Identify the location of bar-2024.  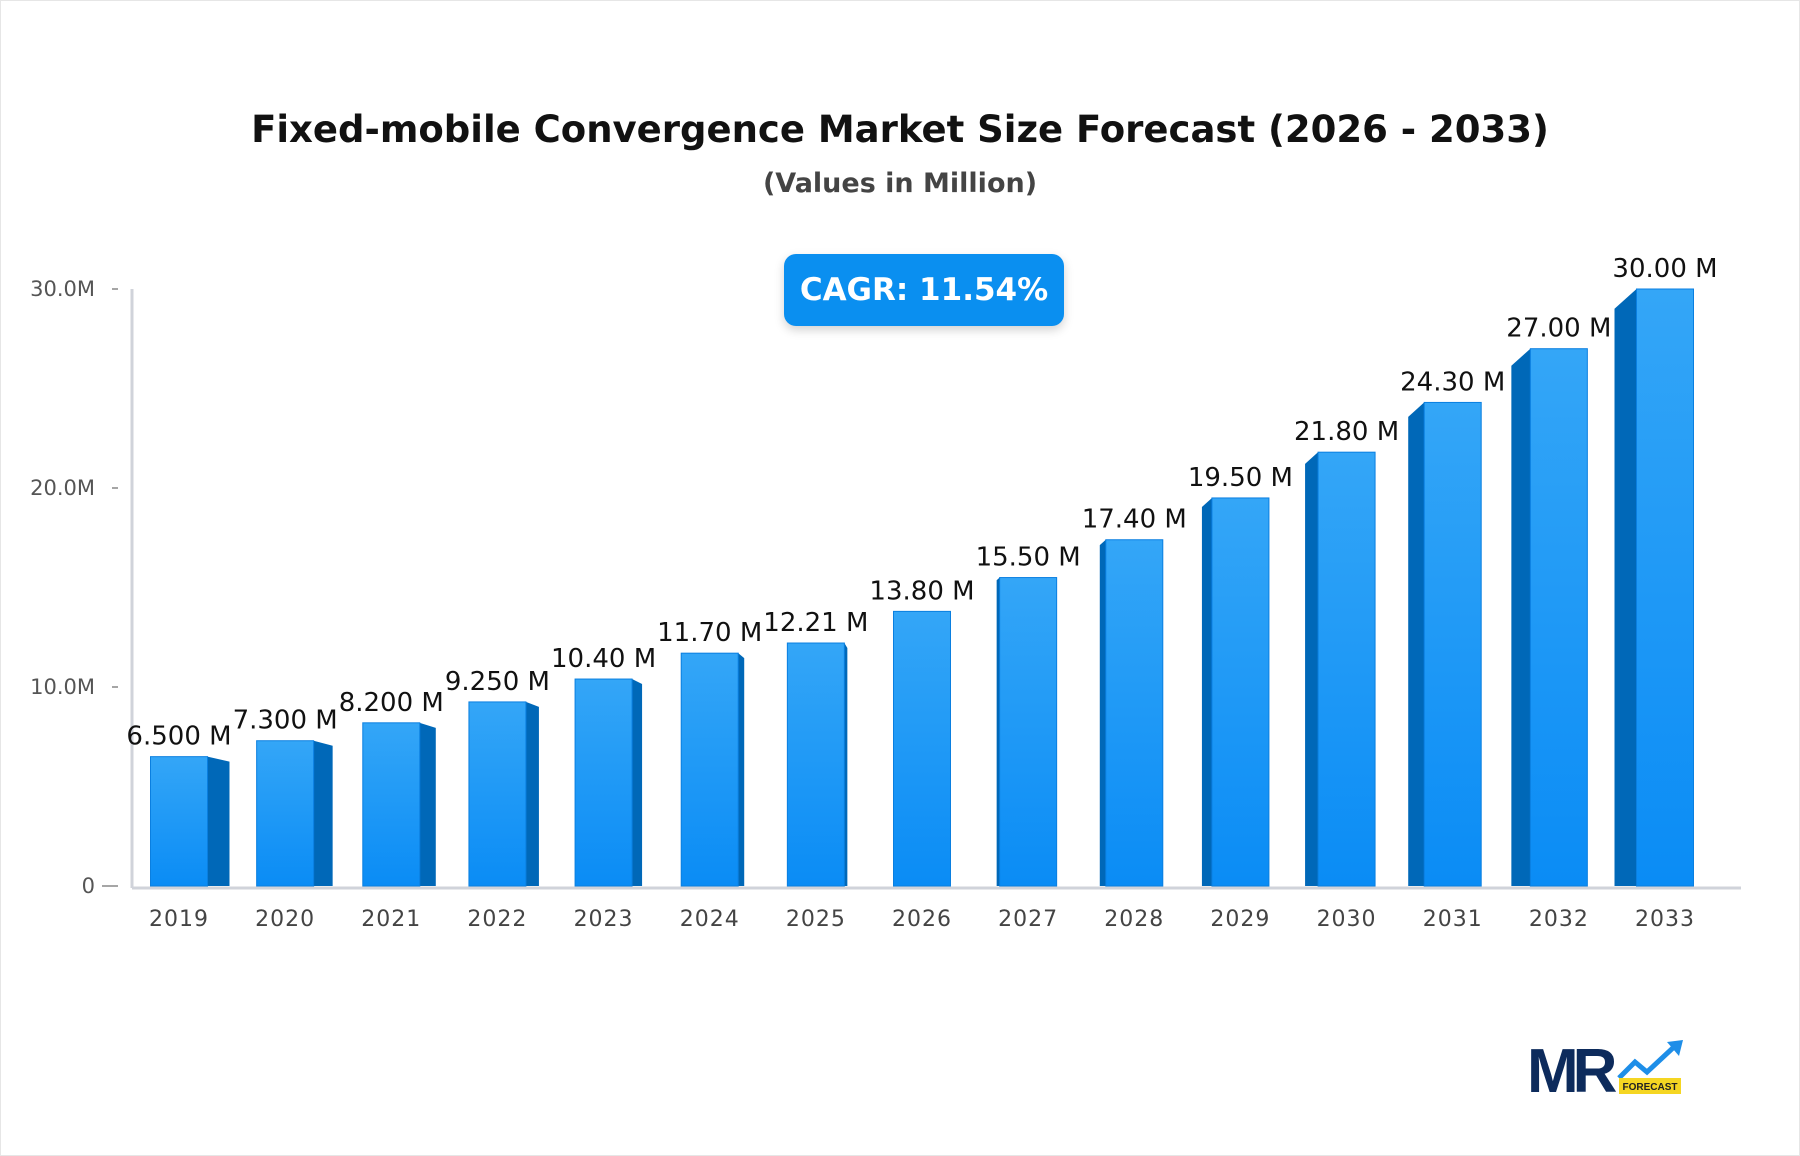
(709, 769).